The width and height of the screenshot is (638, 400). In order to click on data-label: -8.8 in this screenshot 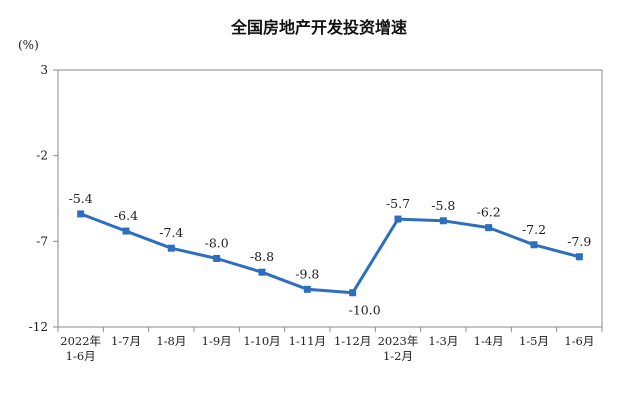, I will do `click(262, 256)`.